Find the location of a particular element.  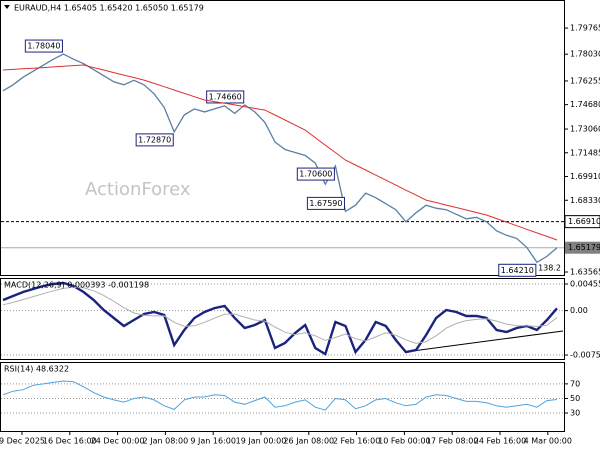

x-tick-label: 2 Feb 16:00 is located at coordinates (356, 441).